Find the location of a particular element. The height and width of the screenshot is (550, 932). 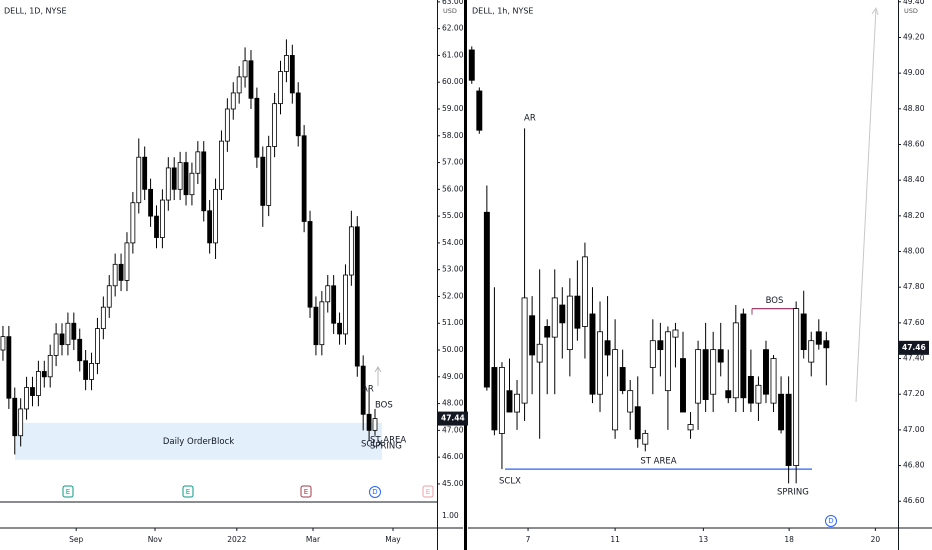

y-tick-label: 47.20 is located at coordinates (914, 393).